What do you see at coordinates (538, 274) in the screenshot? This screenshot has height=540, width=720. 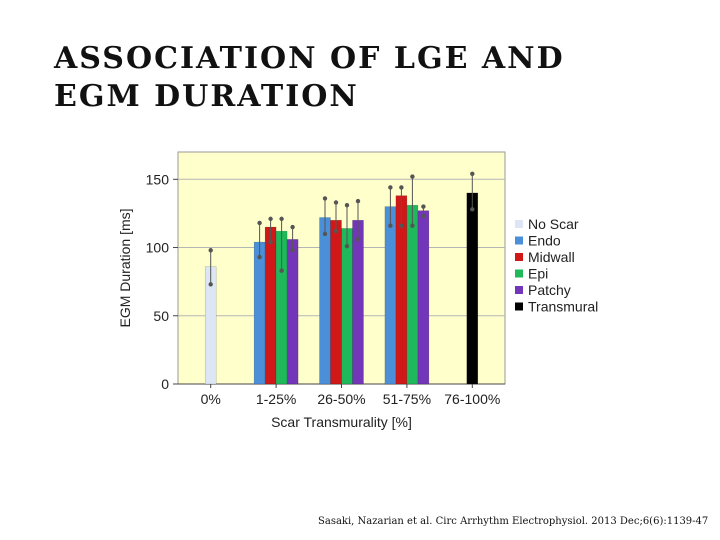 I see `legend-label: Epi` at bounding box center [538, 274].